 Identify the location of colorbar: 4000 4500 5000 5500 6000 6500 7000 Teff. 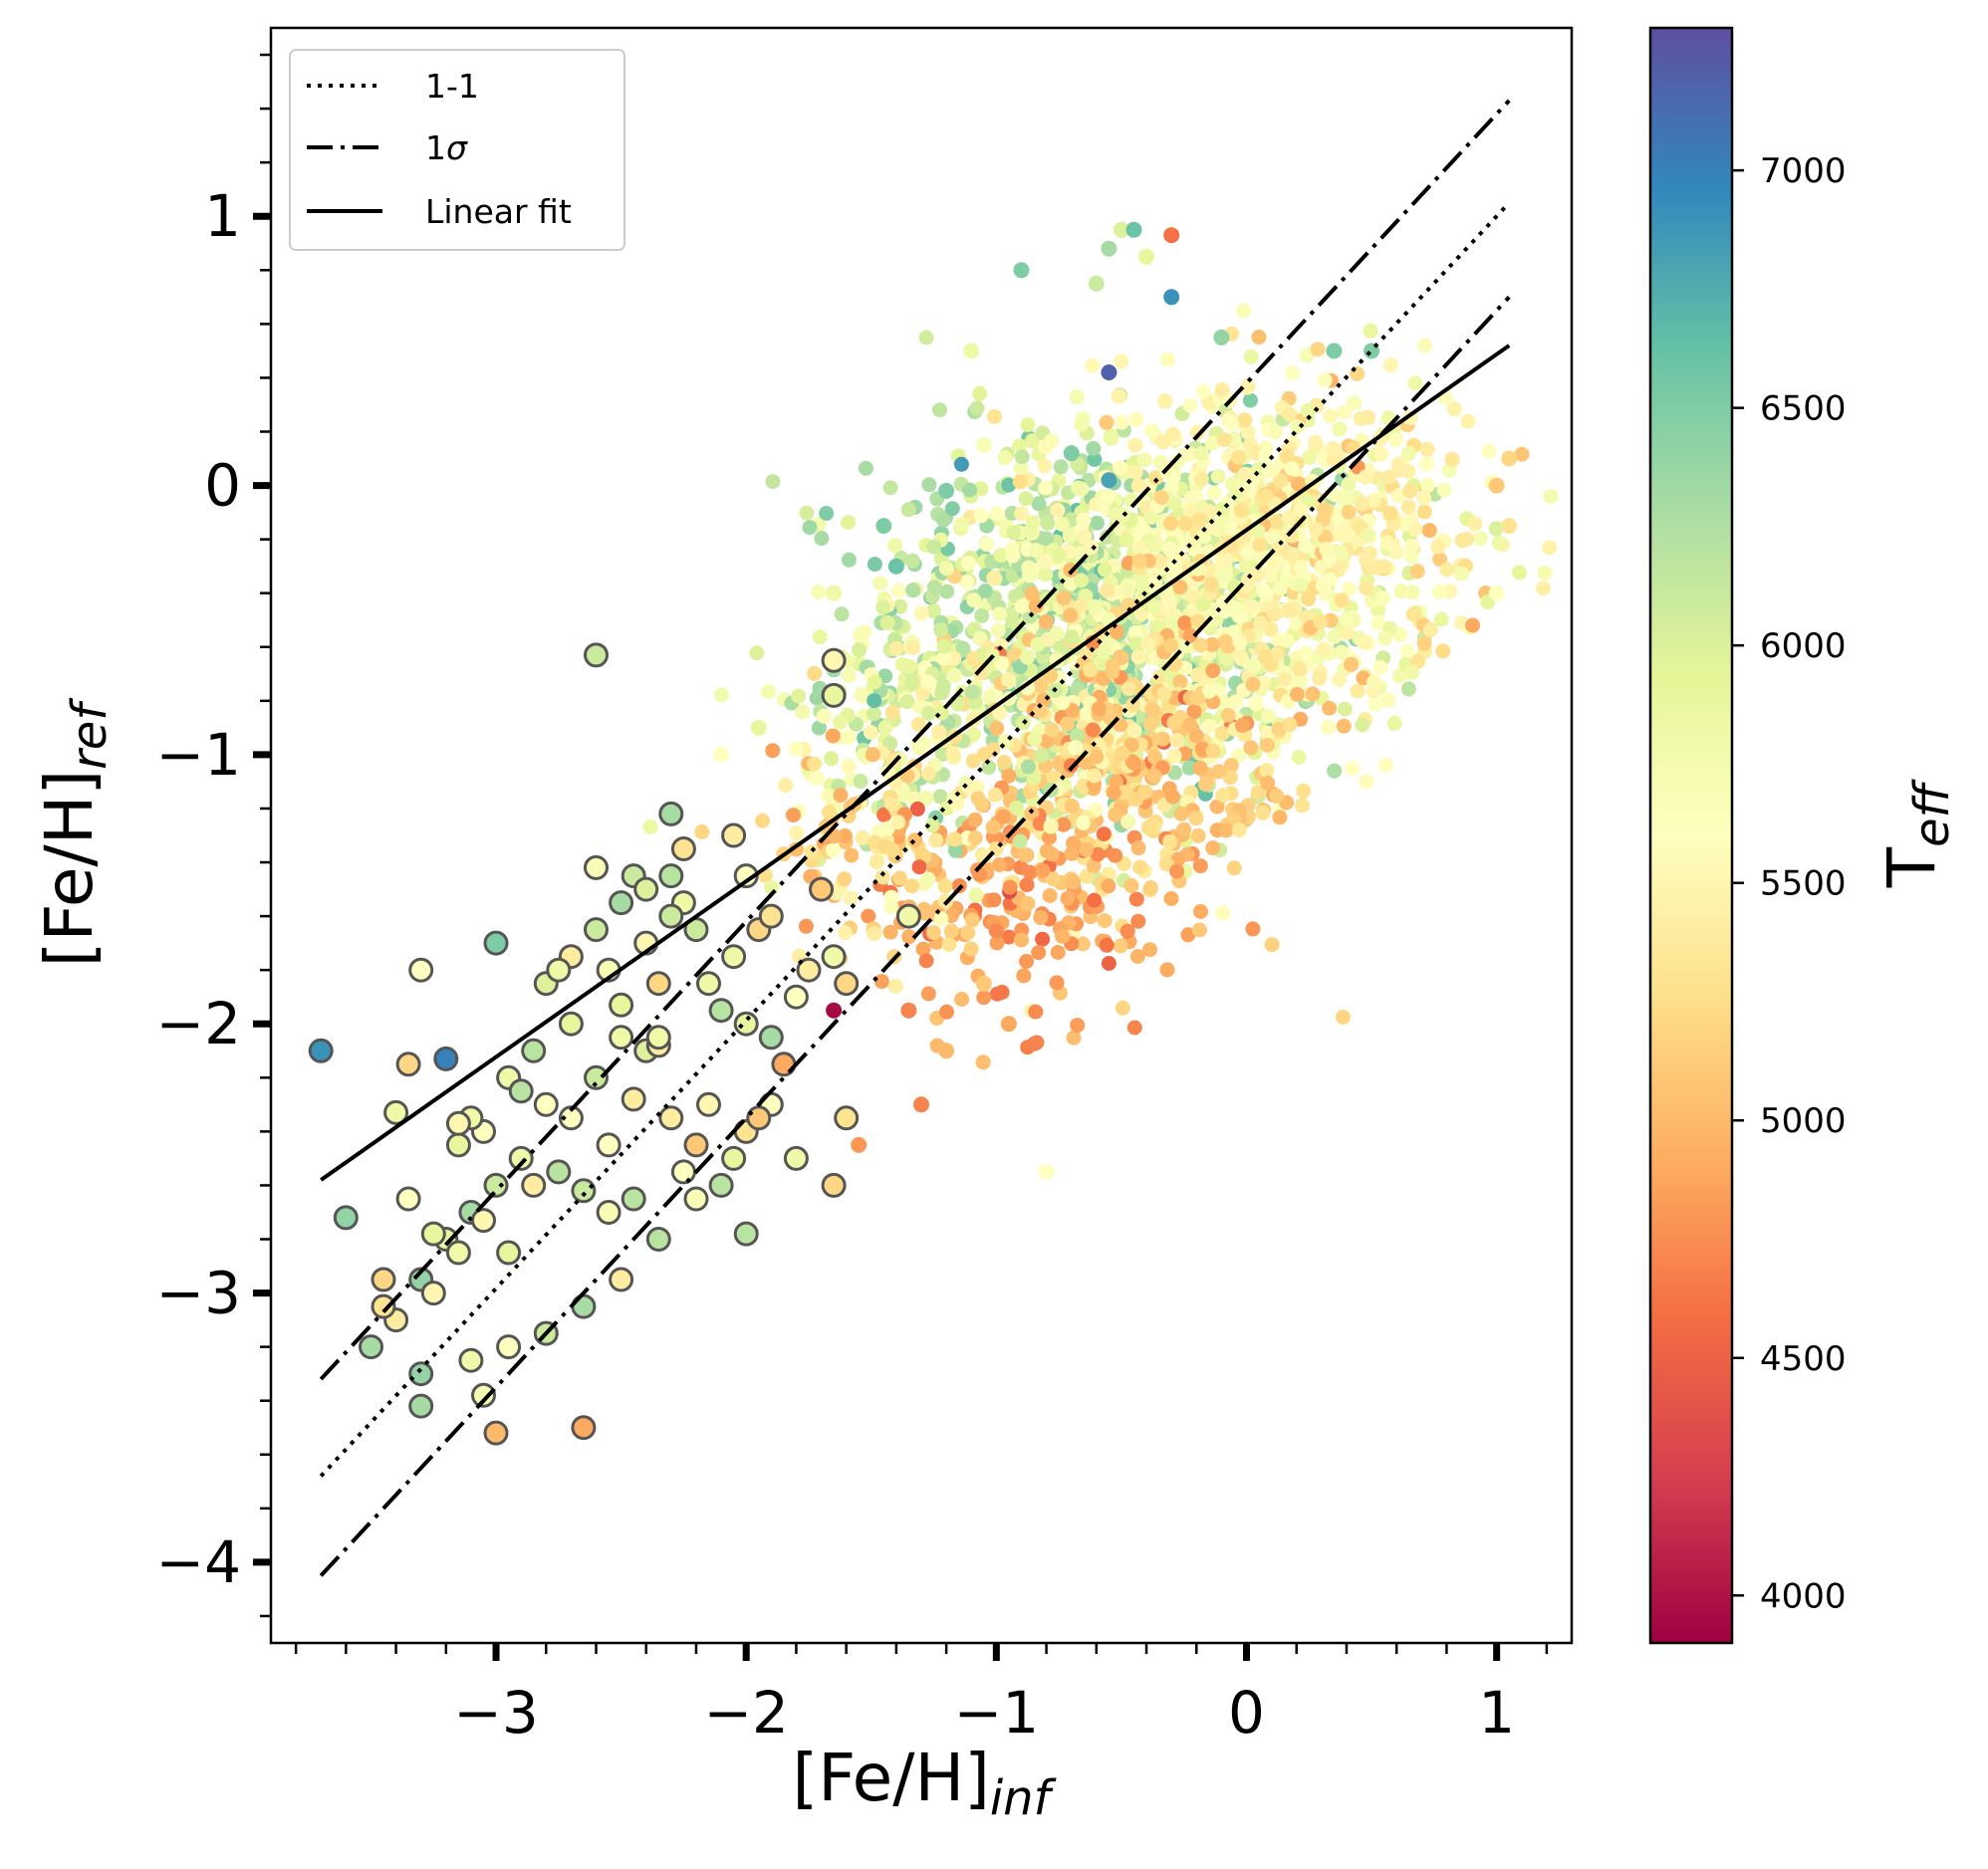
(1804, 835).